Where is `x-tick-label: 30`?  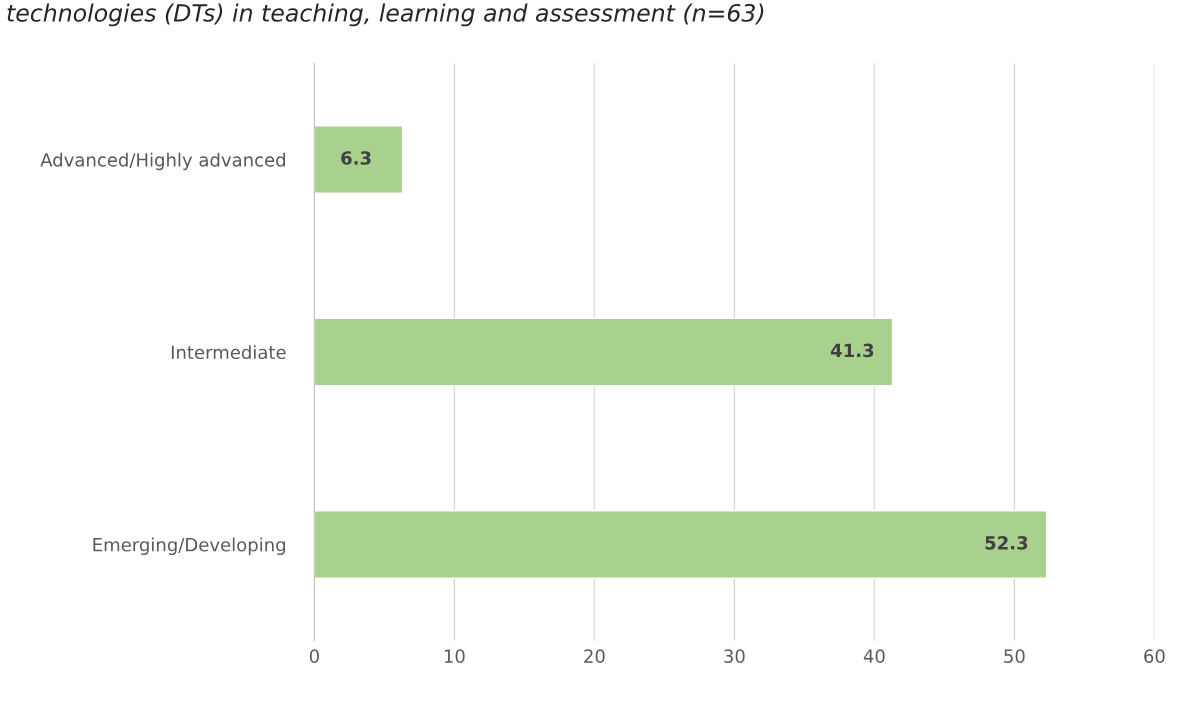
x-tick-label: 30 is located at coordinates (734, 656).